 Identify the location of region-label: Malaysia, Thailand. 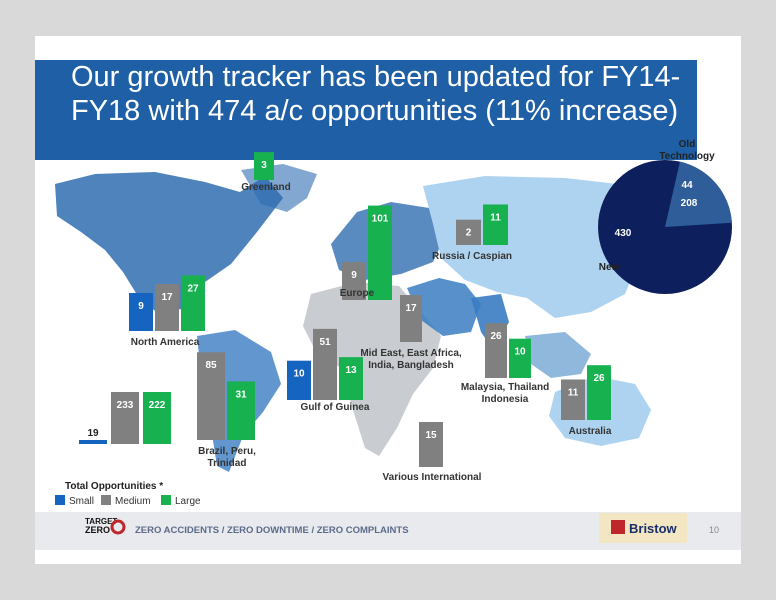
(505, 387).